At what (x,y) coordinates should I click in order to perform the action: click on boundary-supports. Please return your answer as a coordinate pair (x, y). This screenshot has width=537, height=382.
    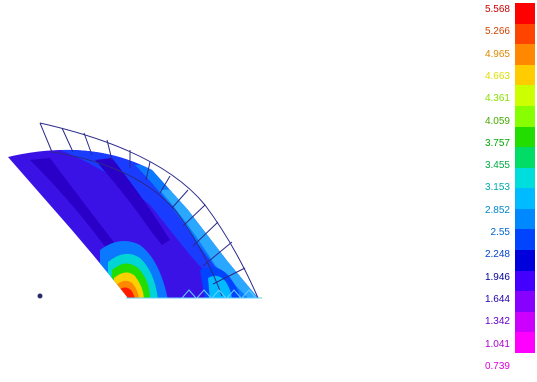
    Looking at the image, I should click on (194, 294).